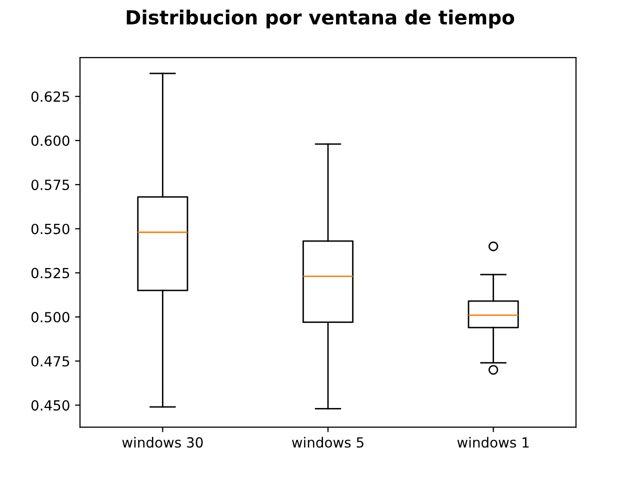 The width and height of the screenshot is (640, 480). What do you see at coordinates (50, 229) in the screenshot?
I see `y-tick-label: 0.550` at bounding box center [50, 229].